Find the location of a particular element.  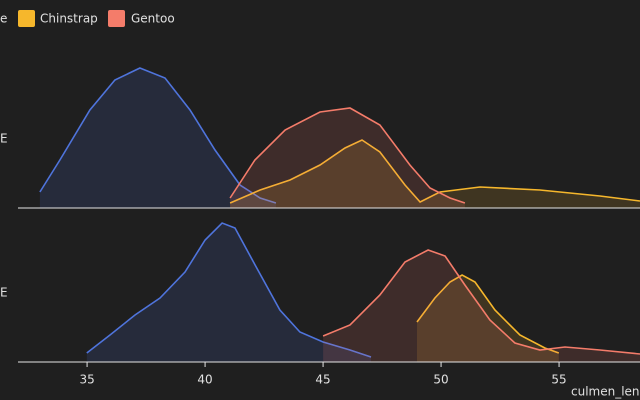

x-tick-label: 40 is located at coordinates (204, 380).